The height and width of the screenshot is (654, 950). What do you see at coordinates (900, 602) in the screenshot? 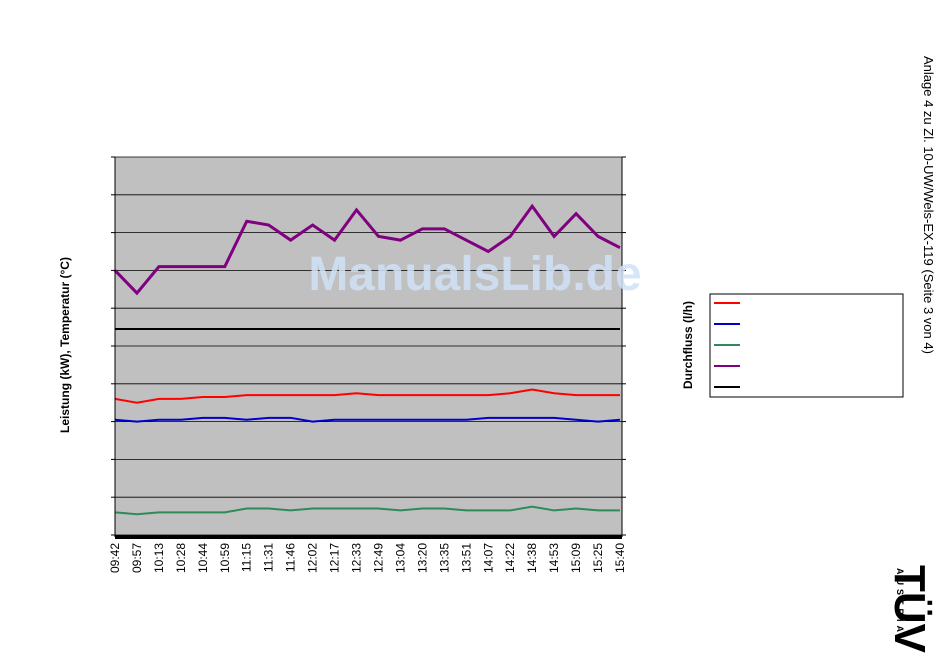
I see `logo-sub: AUSTRIA` at bounding box center [900, 602].